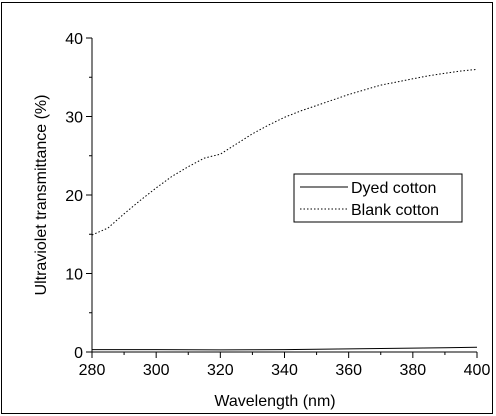 The height and width of the screenshot is (416, 496). What do you see at coordinates (393, 188) in the screenshot?
I see `legend-label-dyed-cotton: Dyed cotton` at bounding box center [393, 188].